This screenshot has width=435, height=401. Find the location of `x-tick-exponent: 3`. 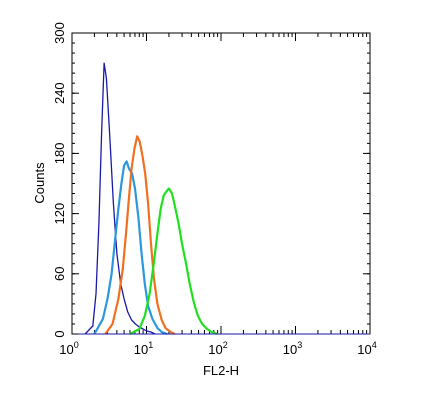

x-tick-exponent: 3 is located at coordinates (299, 345).